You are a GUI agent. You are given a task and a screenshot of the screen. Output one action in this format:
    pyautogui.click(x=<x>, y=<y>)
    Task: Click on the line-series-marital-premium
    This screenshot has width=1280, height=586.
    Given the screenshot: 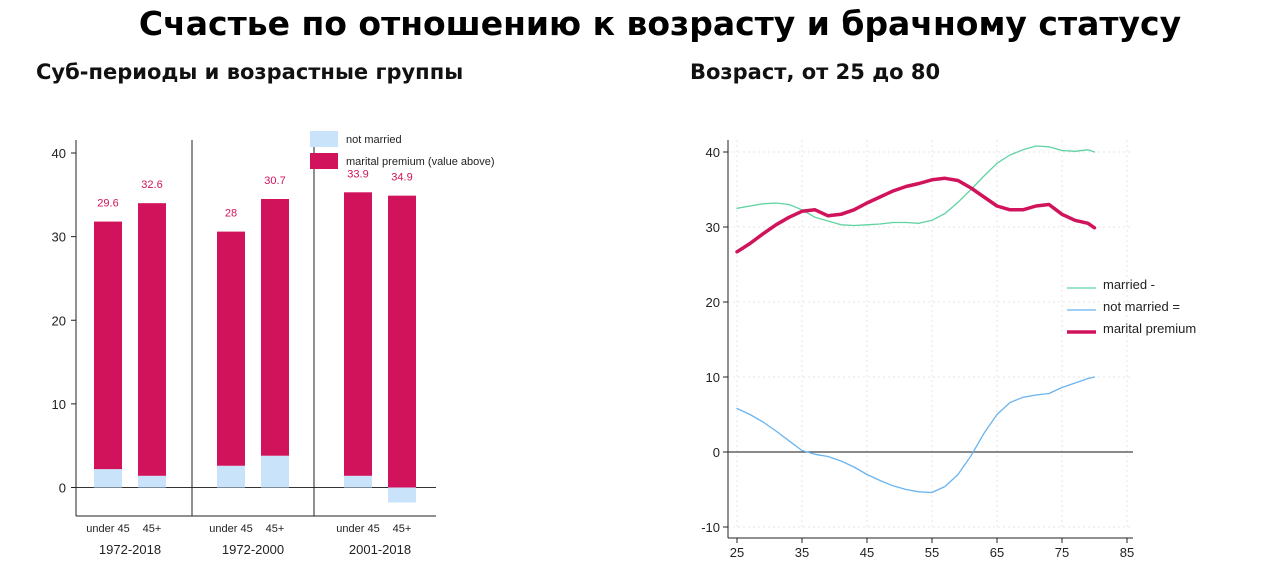 What is the action you would take?
    pyautogui.click(x=916, y=215)
    